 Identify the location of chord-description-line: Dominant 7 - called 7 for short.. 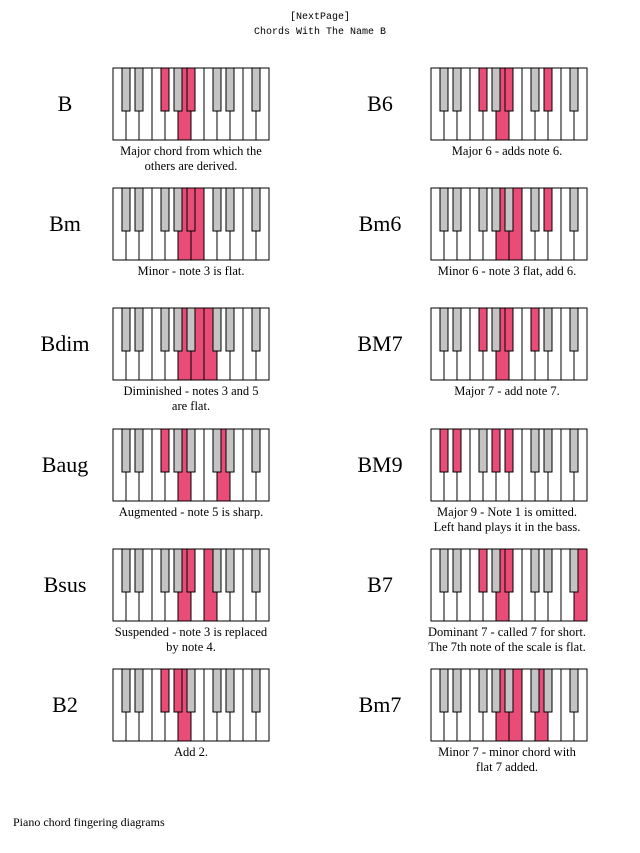
(507, 632).